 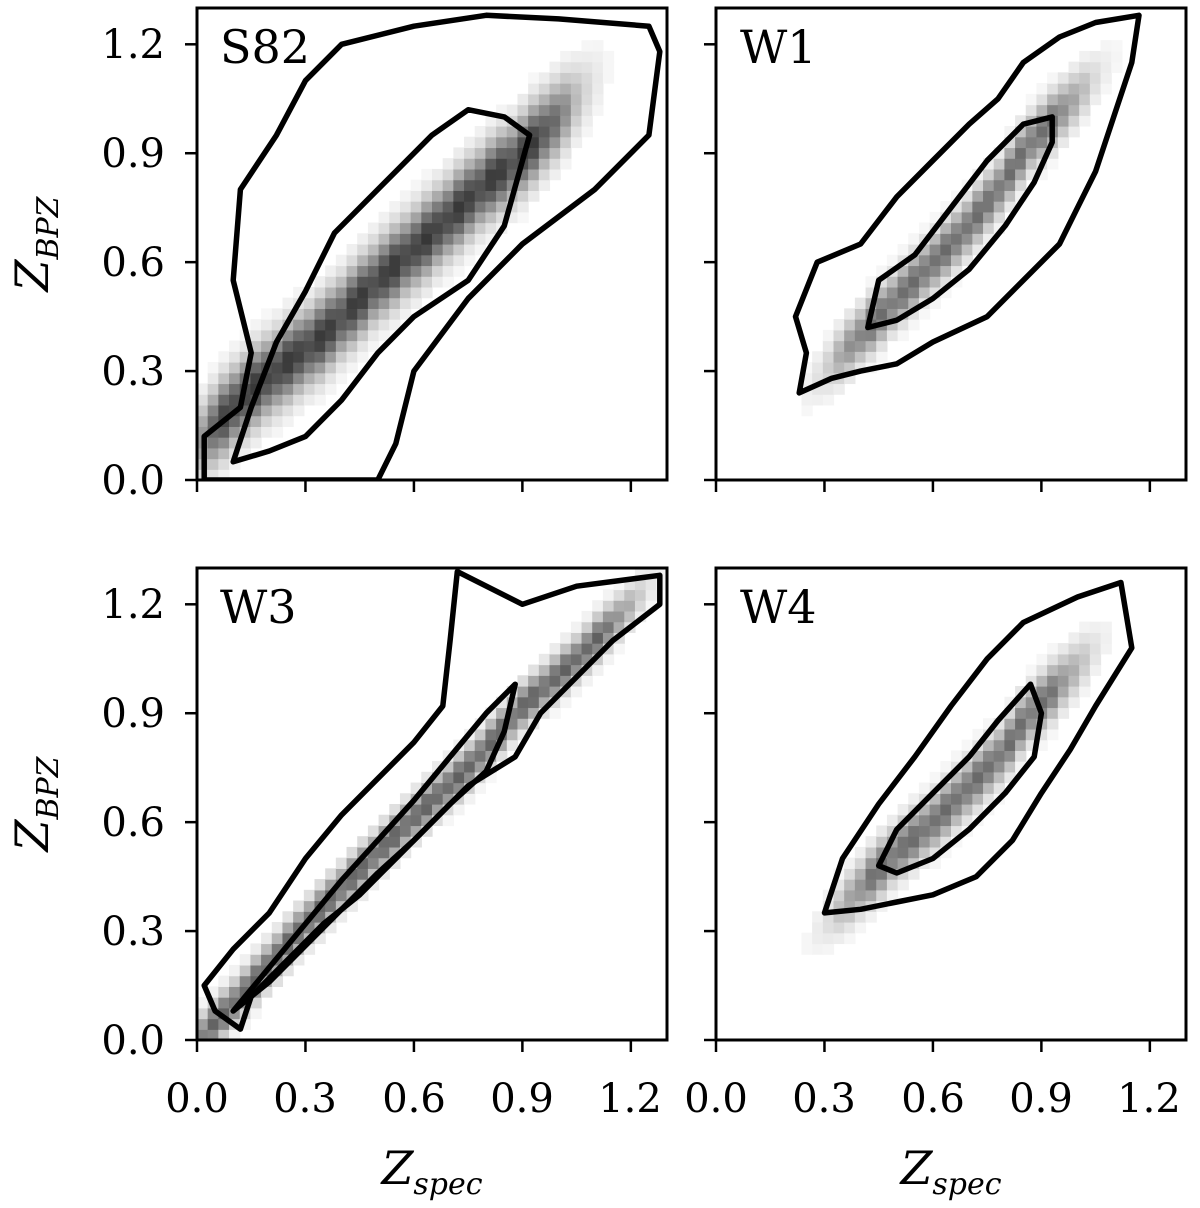 I want to click on y-tick-label: 0.0, so click(x=133, y=481).